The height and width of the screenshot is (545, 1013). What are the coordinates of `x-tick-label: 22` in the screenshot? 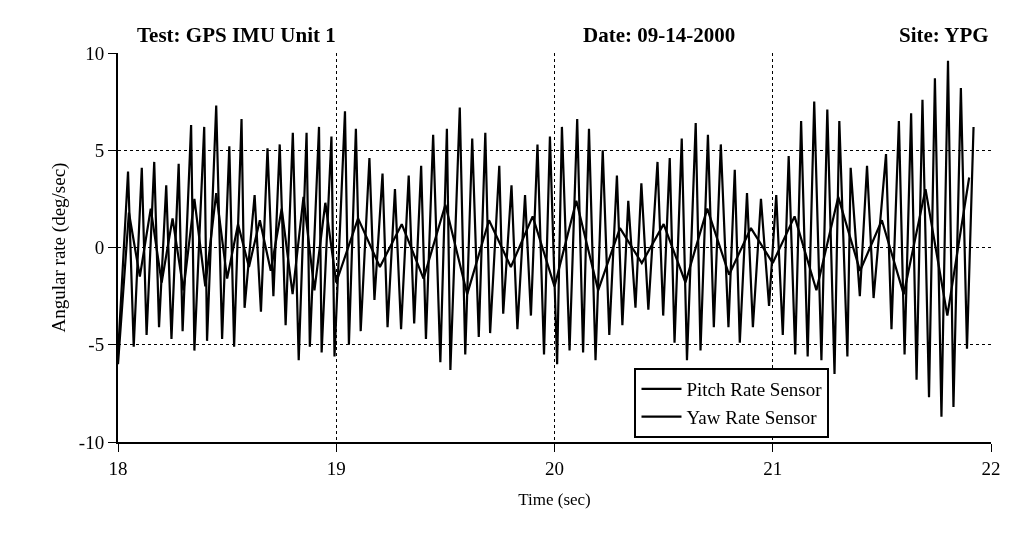 It's located at (991, 468).